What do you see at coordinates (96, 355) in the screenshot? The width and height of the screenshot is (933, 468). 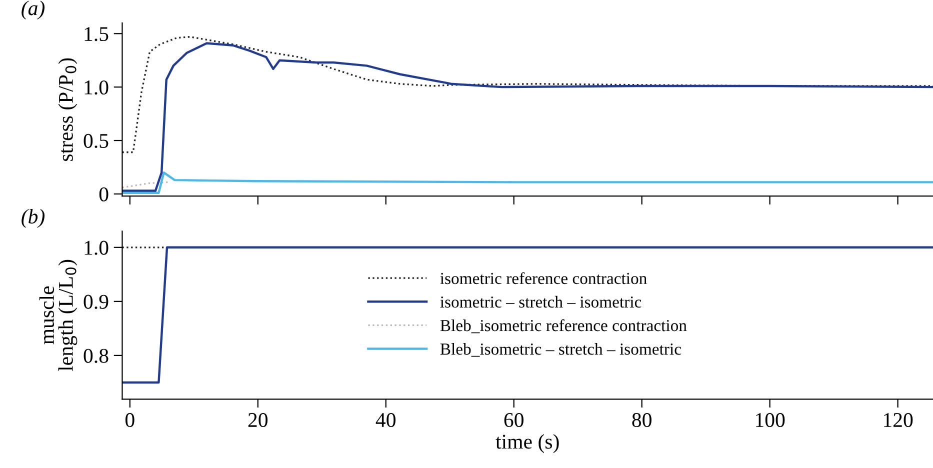 I see `y-tick-label: 0.8` at bounding box center [96, 355].